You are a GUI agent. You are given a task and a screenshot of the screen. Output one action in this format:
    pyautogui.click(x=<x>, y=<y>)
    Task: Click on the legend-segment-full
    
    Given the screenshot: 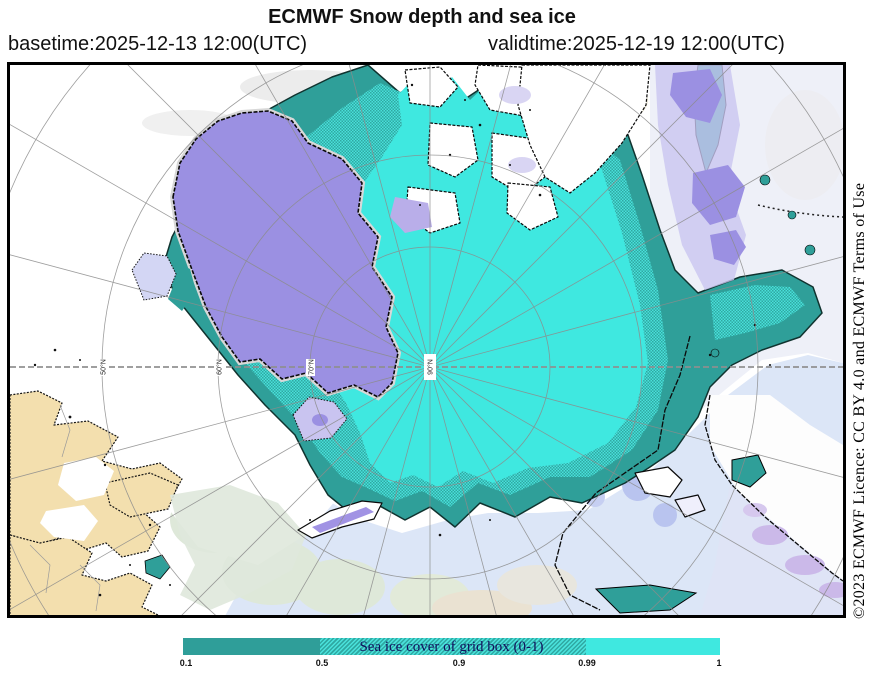 What is the action you would take?
    pyautogui.click(x=653, y=646)
    